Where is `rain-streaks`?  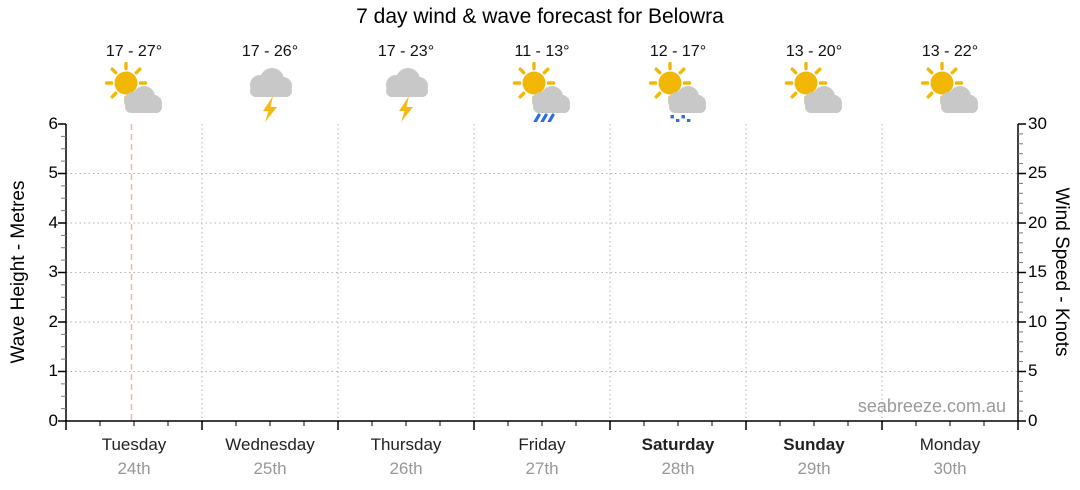
rain-streaks is located at coordinates (544, 117).